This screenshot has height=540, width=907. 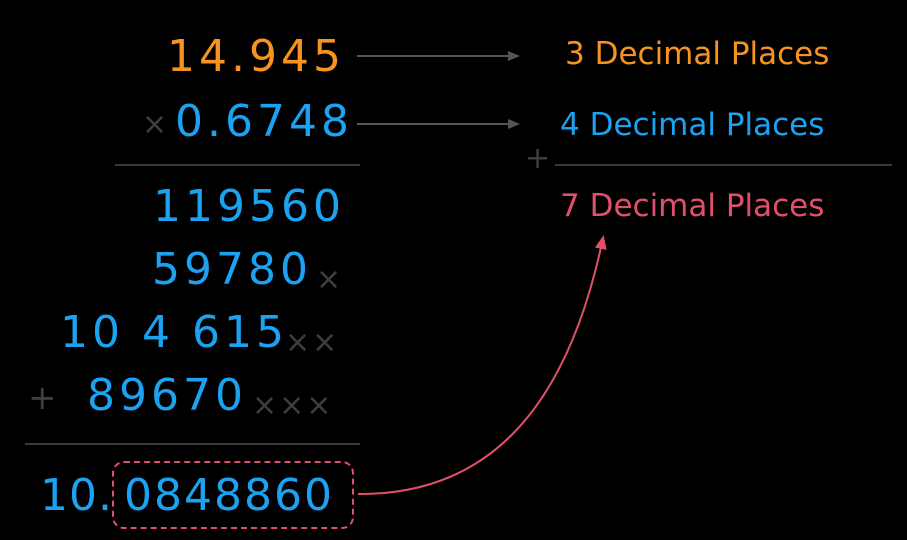 What do you see at coordinates (723, 165) in the screenshot?
I see `labels-divider` at bounding box center [723, 165].